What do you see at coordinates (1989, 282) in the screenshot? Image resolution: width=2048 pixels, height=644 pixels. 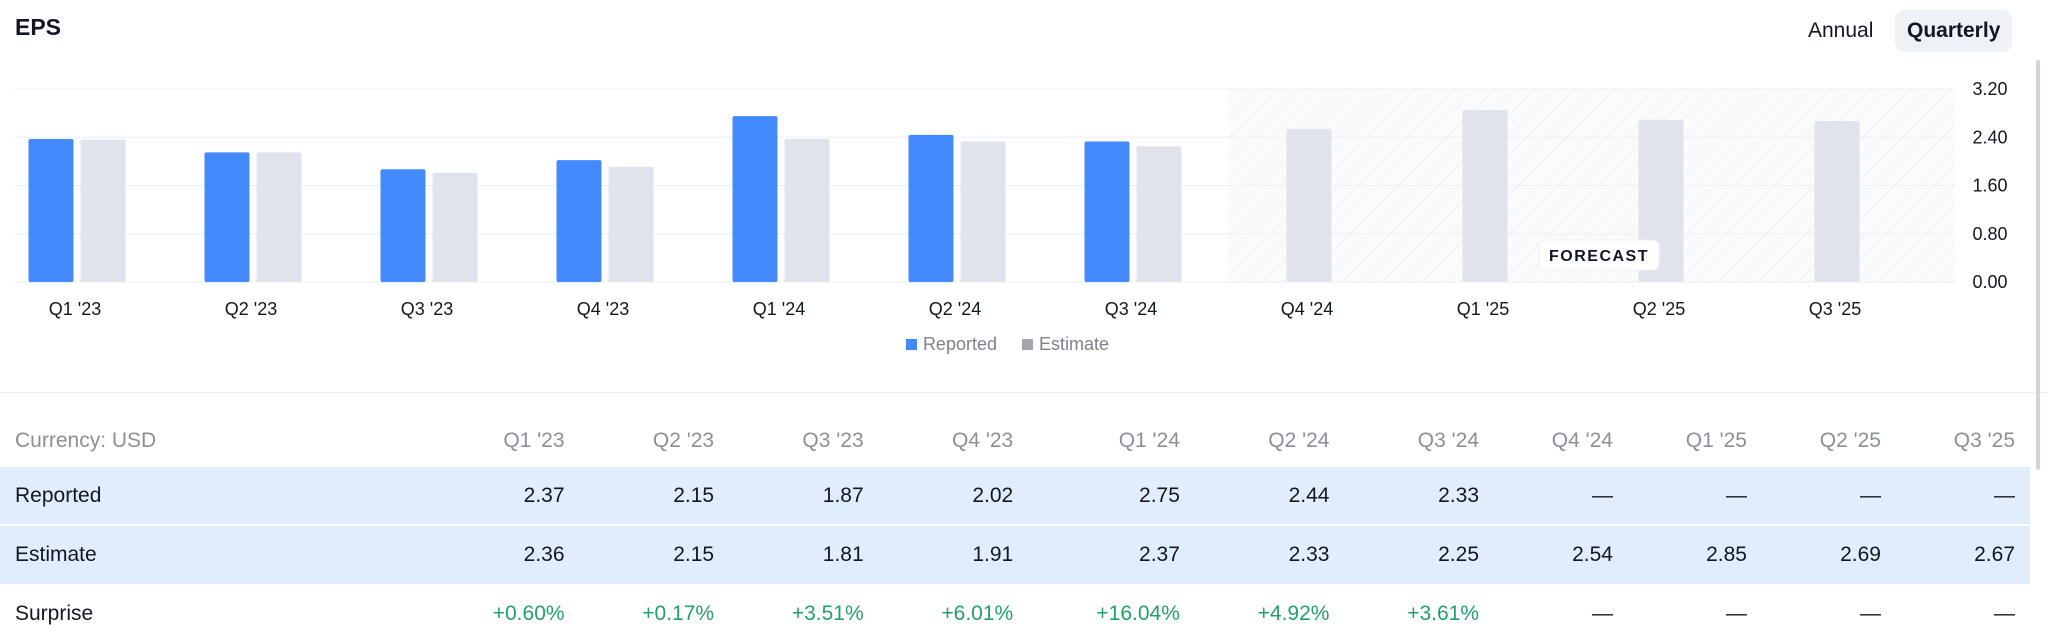 I see `y-tick-label: 0.00` at bounding box center [1989, 282].